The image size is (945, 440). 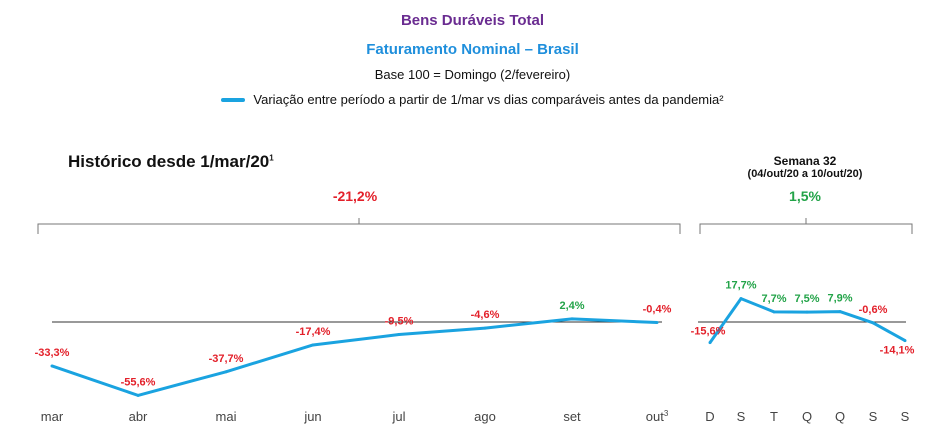 I want to click on chart-subtitle: Faturamento Nominal – Brasil, so click(x=472, y=49).